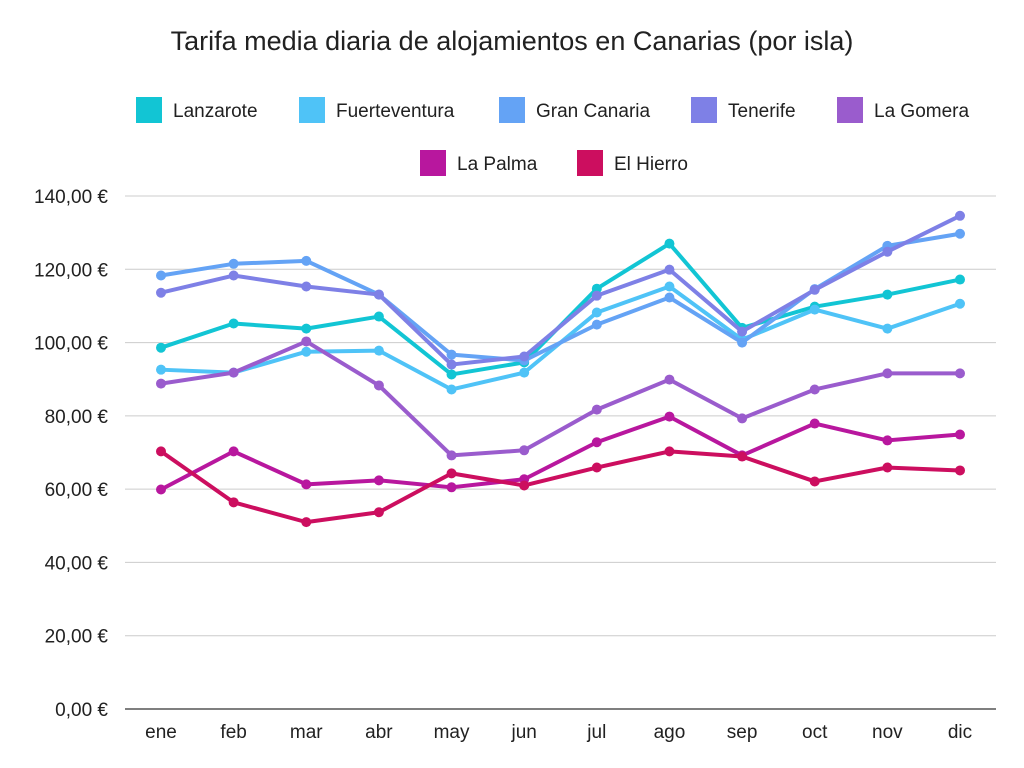 This screenshot has width=1024, height=768. I want to click on legend-item: La Palma, so click(479, 163).